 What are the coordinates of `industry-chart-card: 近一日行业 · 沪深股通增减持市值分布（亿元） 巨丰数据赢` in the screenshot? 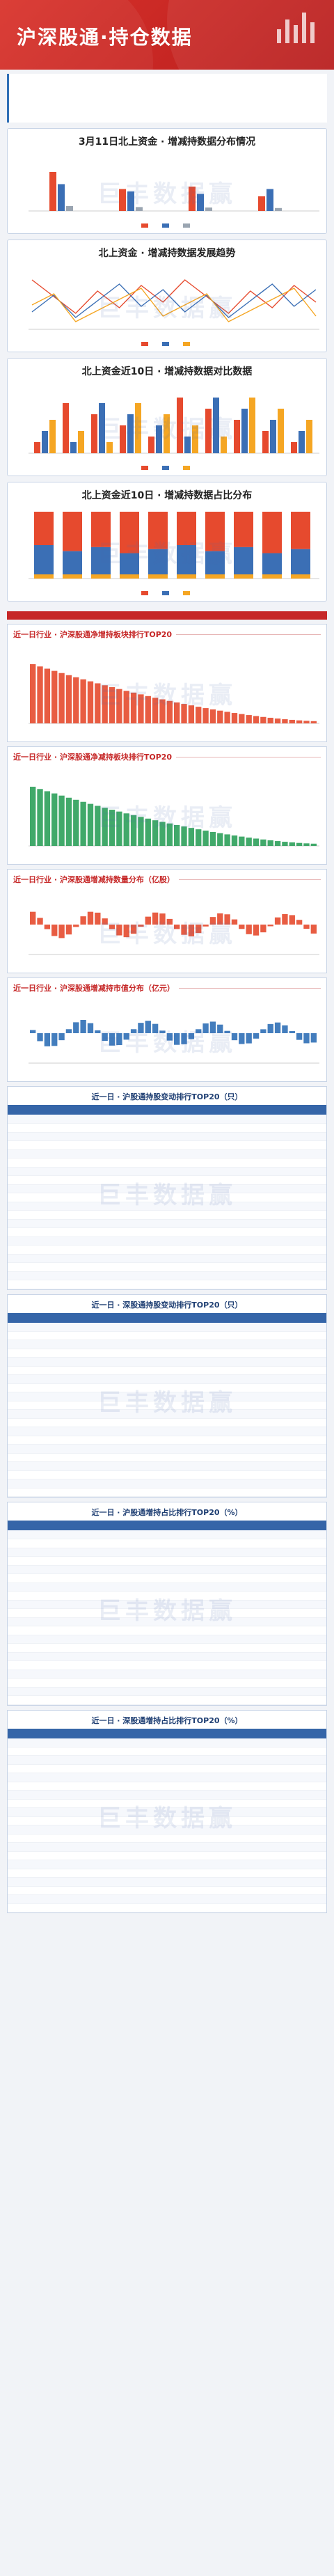 It's located at (167, 1029).